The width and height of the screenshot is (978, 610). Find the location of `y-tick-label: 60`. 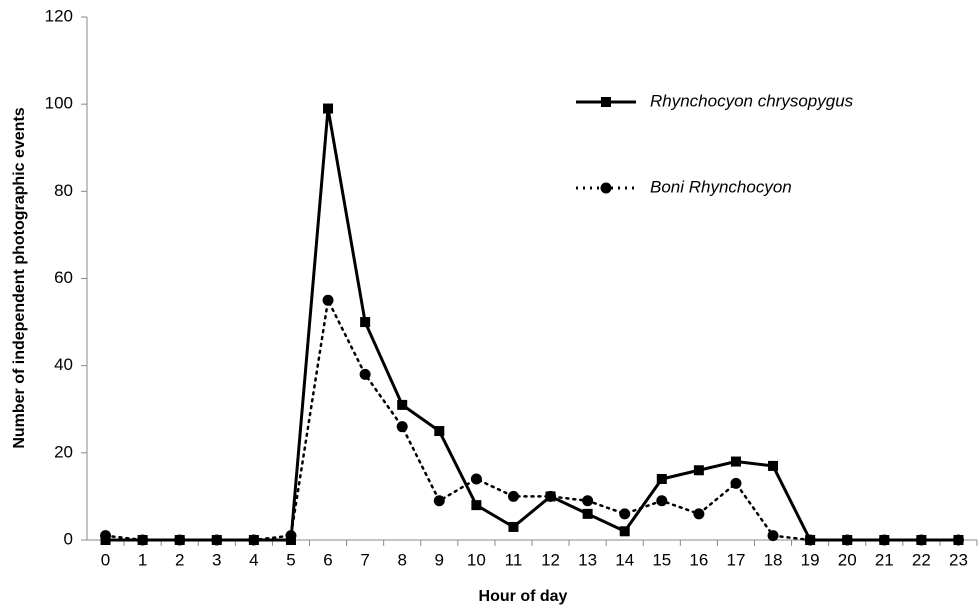

y-tick-label: 60 is located at coordinates (63, 277).